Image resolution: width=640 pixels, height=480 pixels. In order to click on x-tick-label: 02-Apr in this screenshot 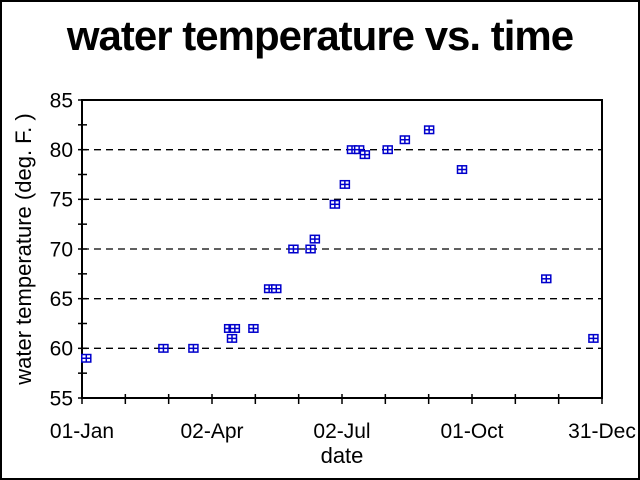, I will do `click(211, 431)`.